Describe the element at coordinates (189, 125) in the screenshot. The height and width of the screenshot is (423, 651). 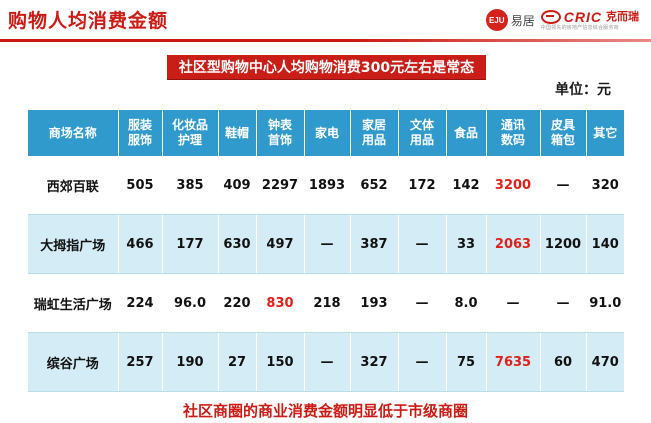
I see `column-header-line: 化妆品` at that location.